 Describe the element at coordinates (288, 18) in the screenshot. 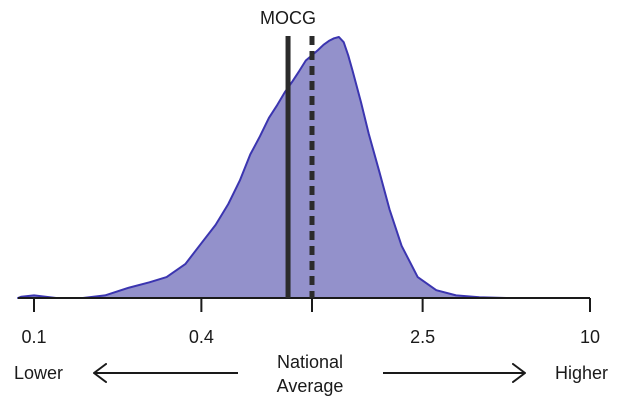

I see `mocg-label: MOCG` at that location.